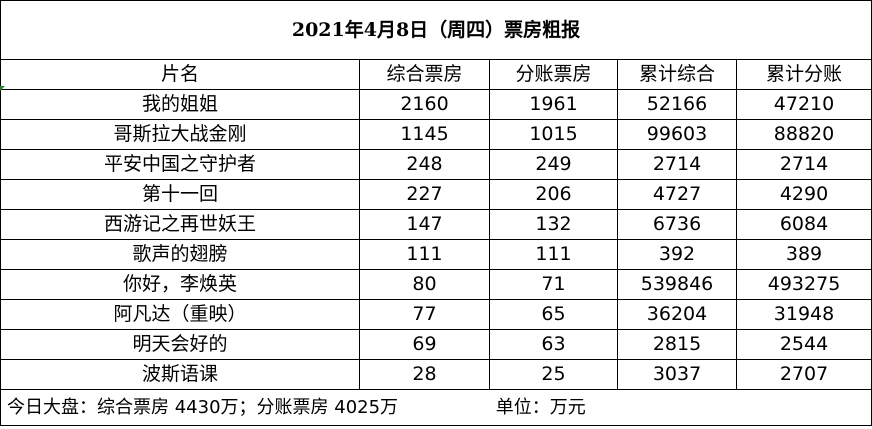  What do you see at coordinates (677, 374) in the screenshot?
I see `cumulative-total-cell: 3037` at bounding box center [677, 374].